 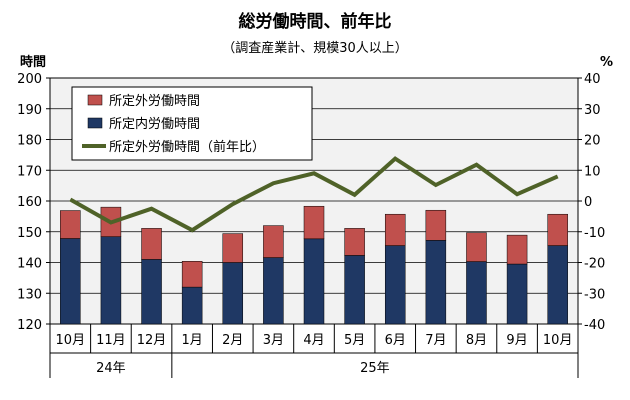 What do you see at coordinates (95, 123) in the screenshot?
I see `legend-swatch-scheduled` at bounding box center [95, 123].